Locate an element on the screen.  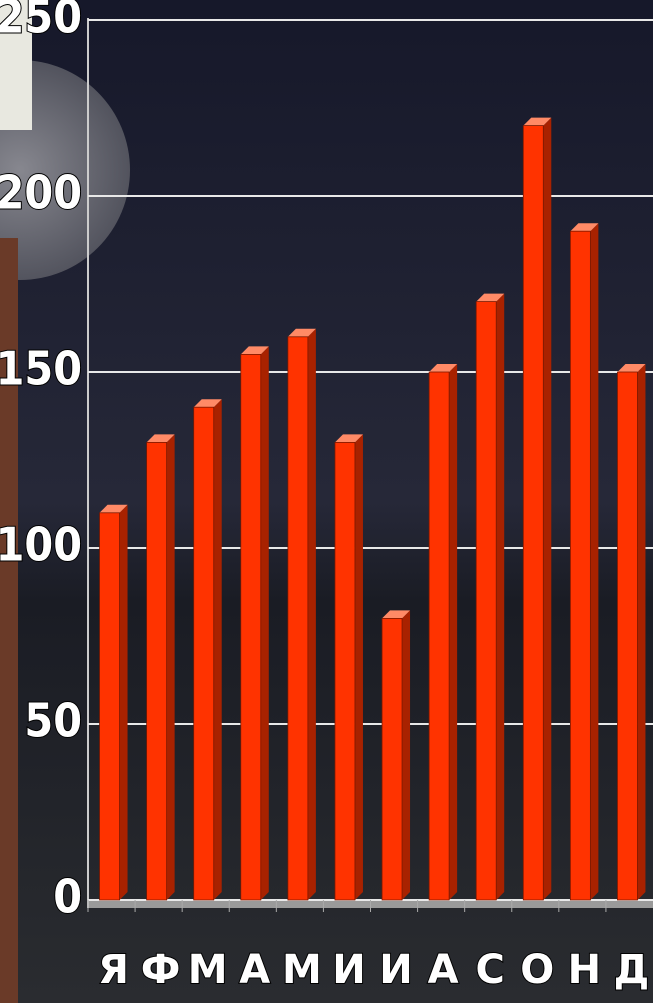
y-tick-label: 250 is located at coordinates (41, 22).